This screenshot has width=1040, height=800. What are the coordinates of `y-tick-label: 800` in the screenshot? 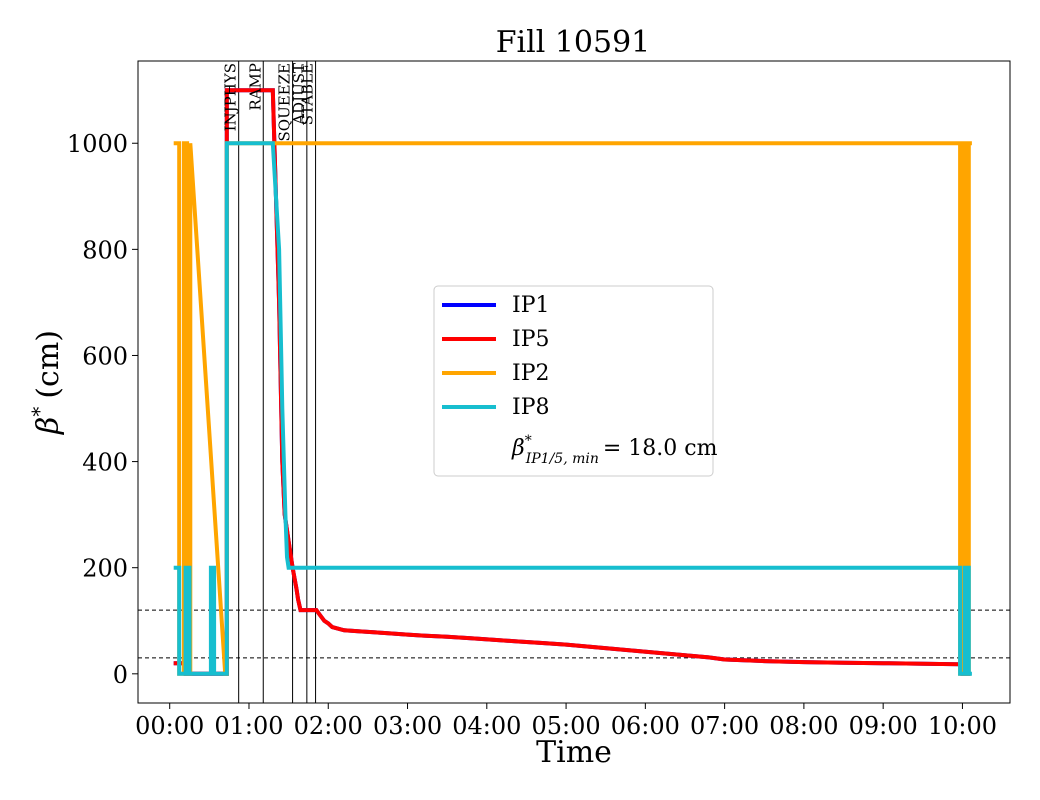 It's located at (105, 250).